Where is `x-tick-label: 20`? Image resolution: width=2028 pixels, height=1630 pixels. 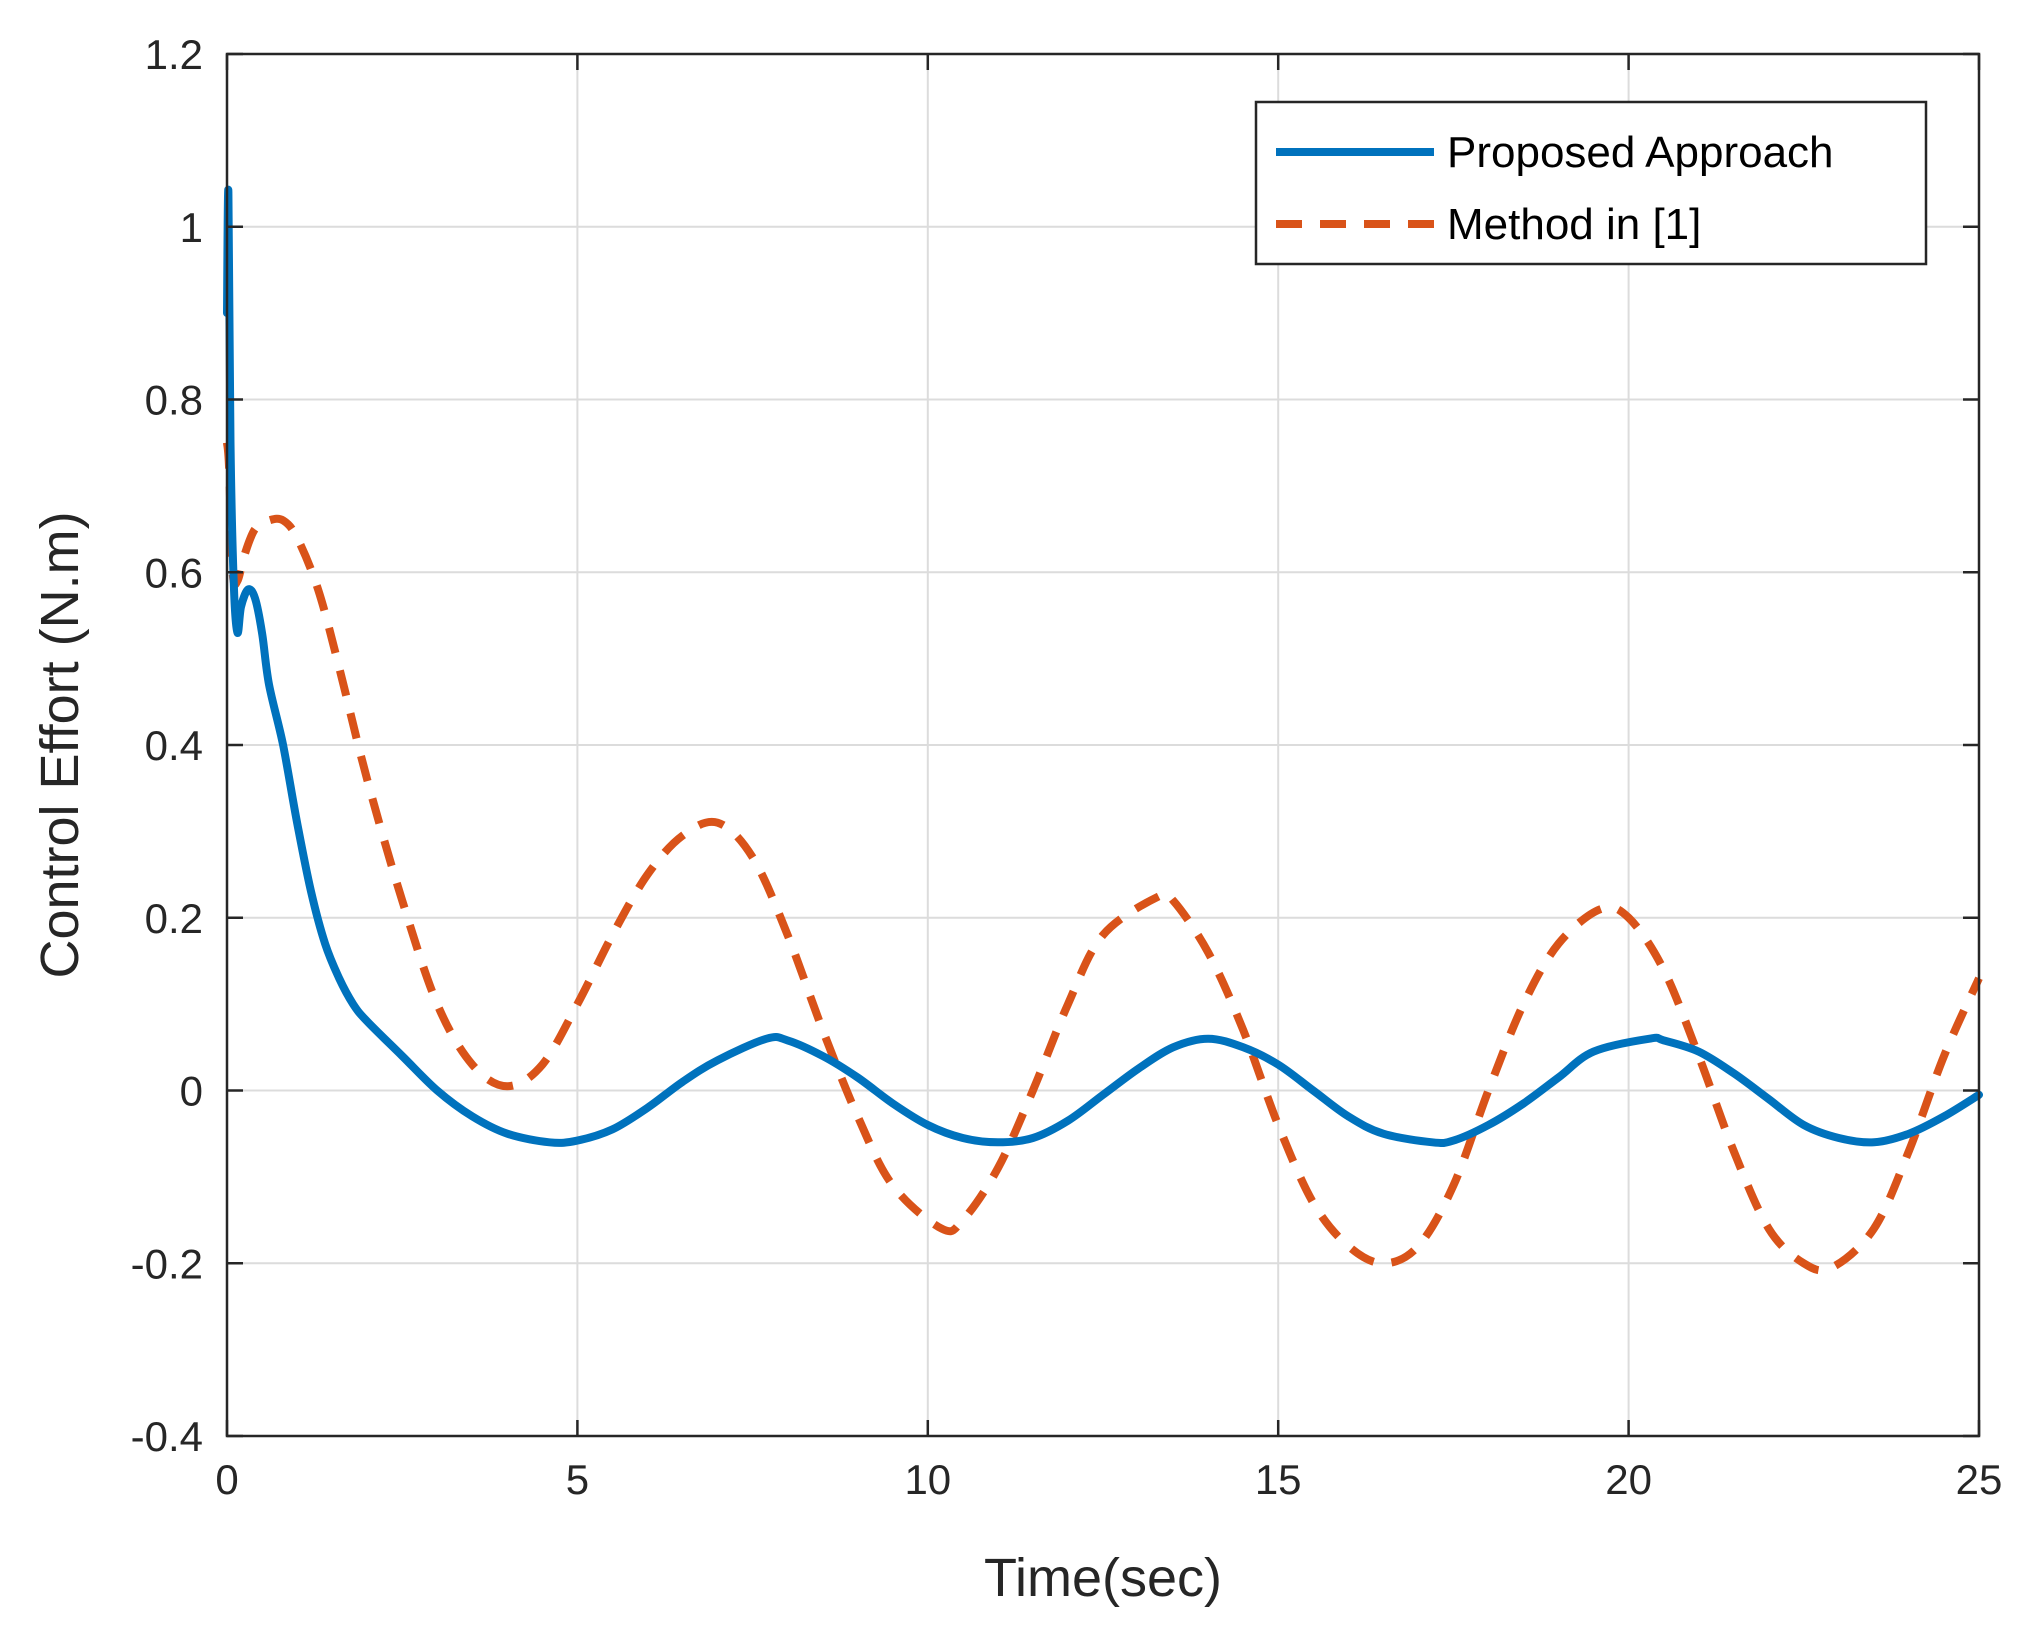
x-tick-label: 20 is located at coordinates (1628, 1479).